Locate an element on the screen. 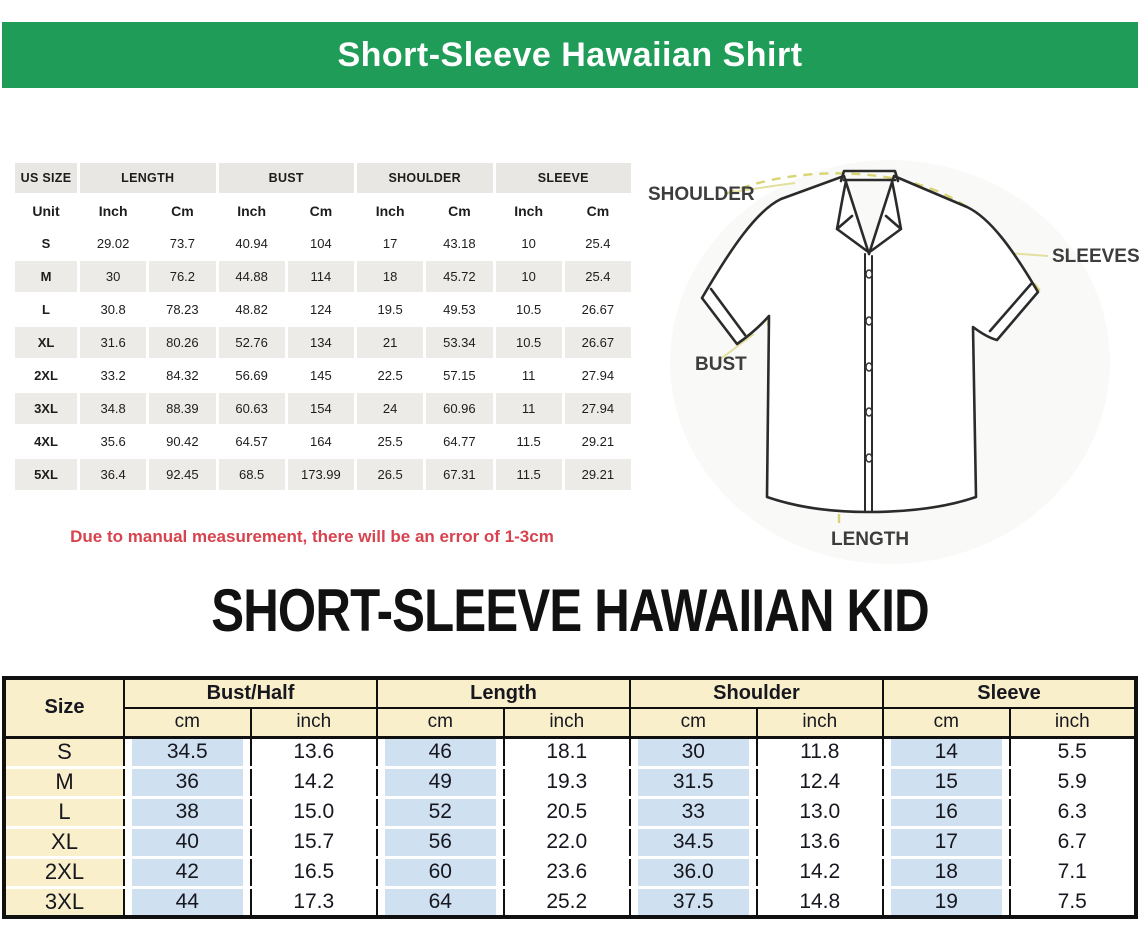 Image resolution: width=1140 pixels, height=944 pixels. table-cell: 14 is located at coordinates (946, 751).